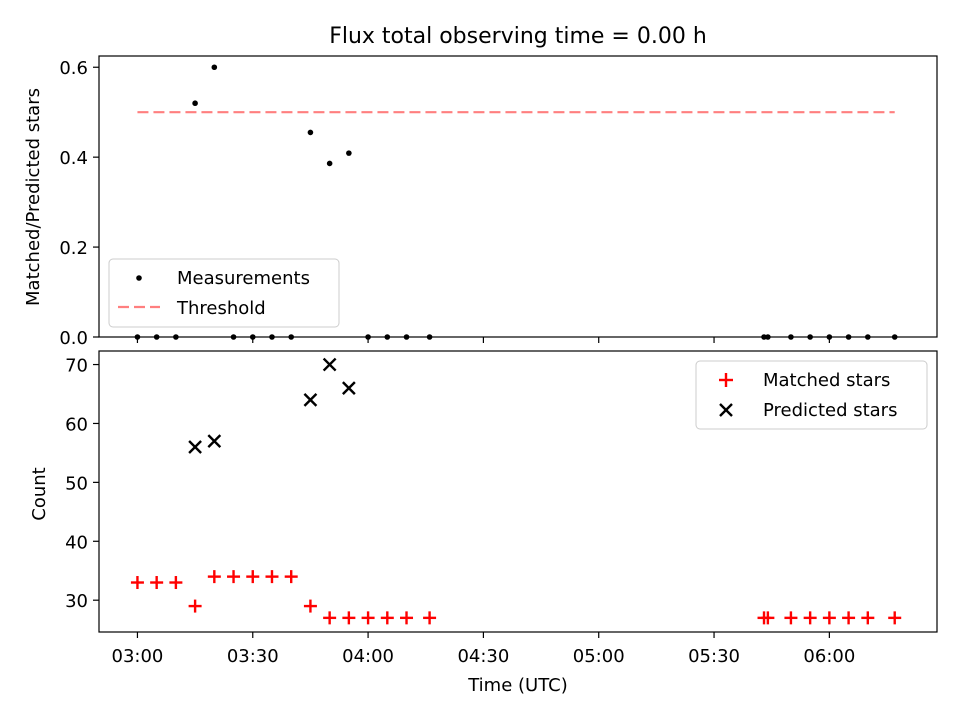  I want to click on x-axis-label: Time (UTC), so click(517, 685).